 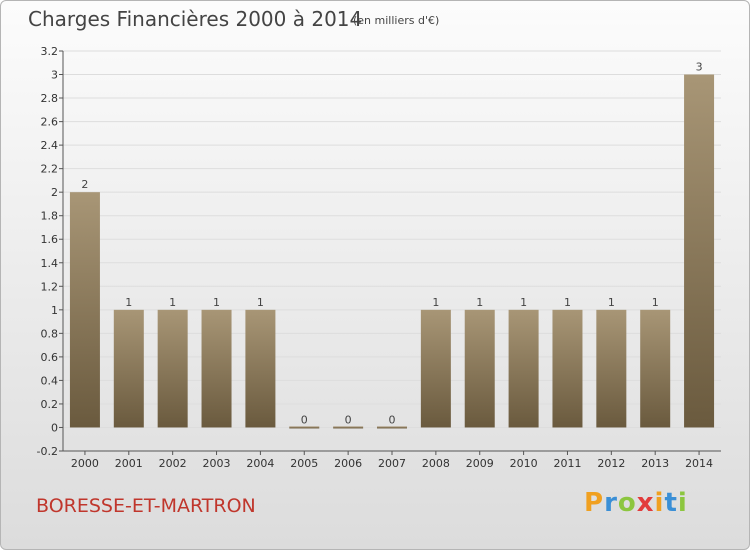 I want to click on y-tick-label: 0.2, so click(x=50, y=404).